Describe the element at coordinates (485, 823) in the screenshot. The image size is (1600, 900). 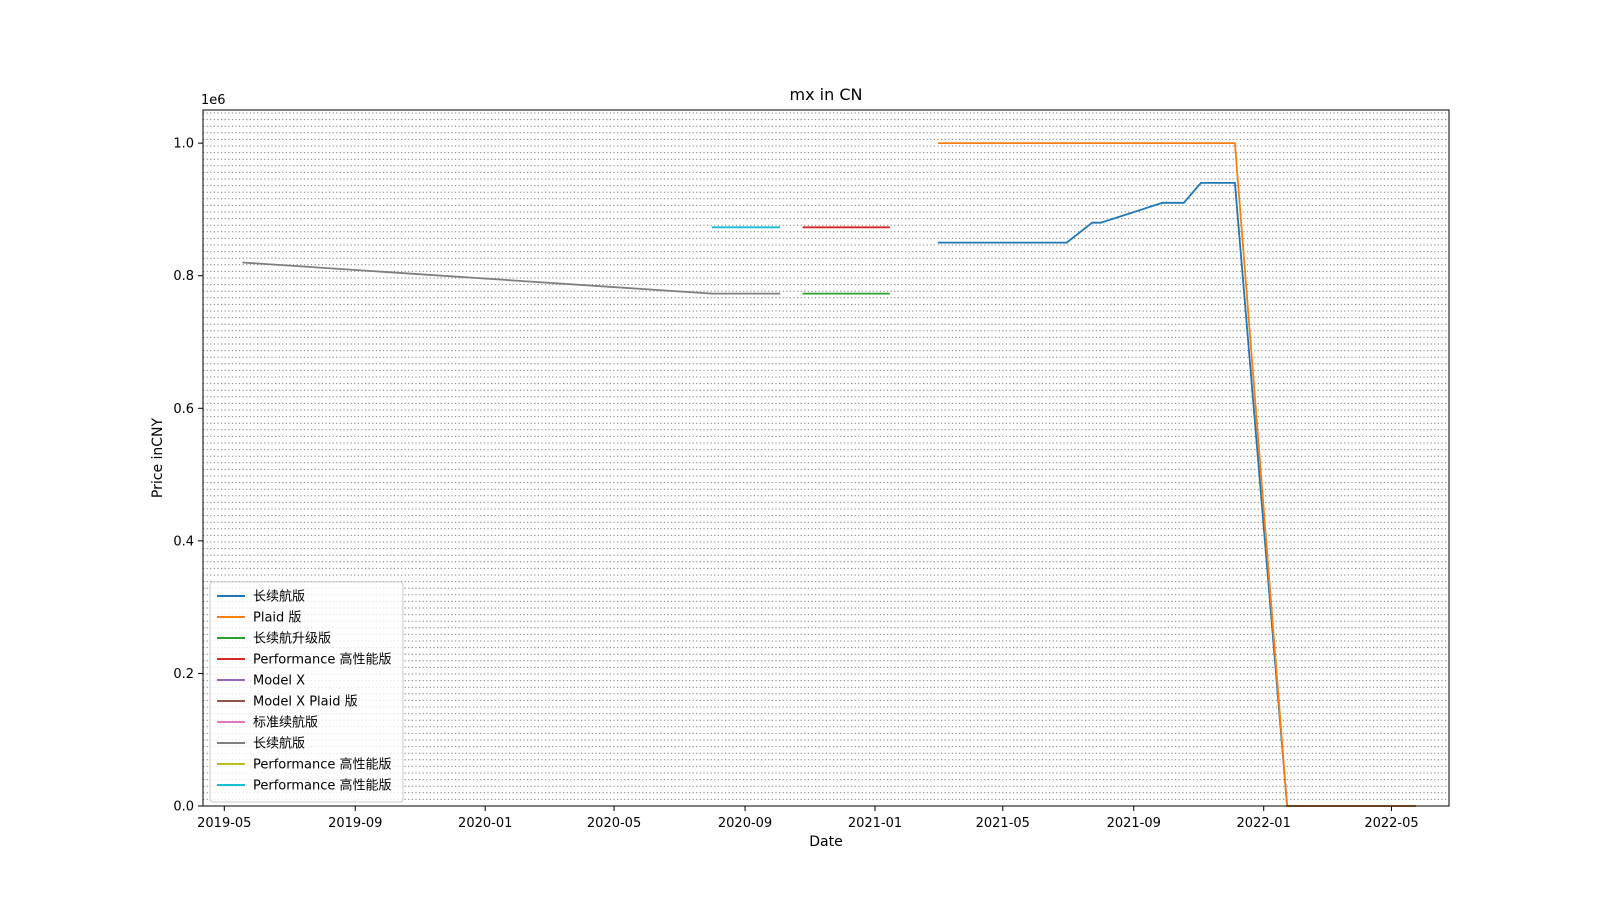
I see `x-tick-label: 2020-01` at that location.